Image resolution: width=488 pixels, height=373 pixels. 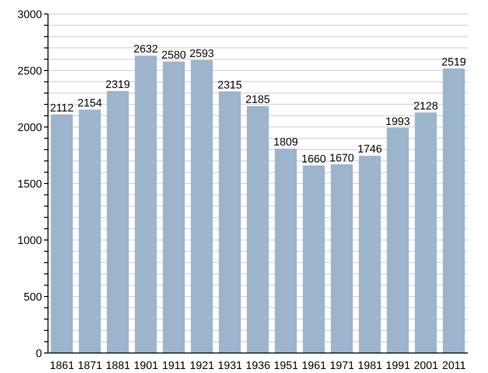 I want to click on x-tick-label: 1991, so click(x=398, y=366).